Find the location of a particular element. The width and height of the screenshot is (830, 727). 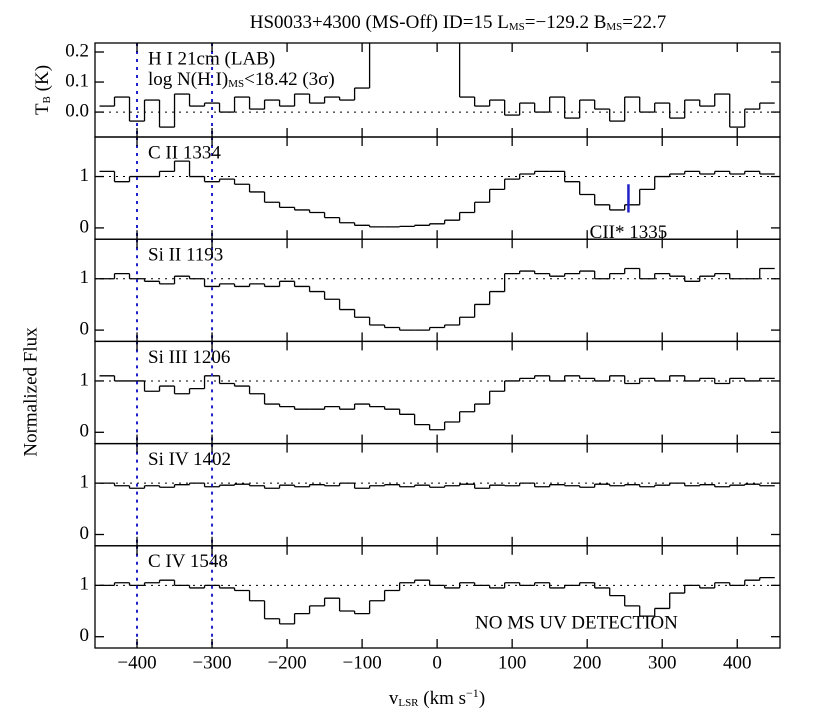

panel-label: C IV 1548 is located at coordinates (188, 561).